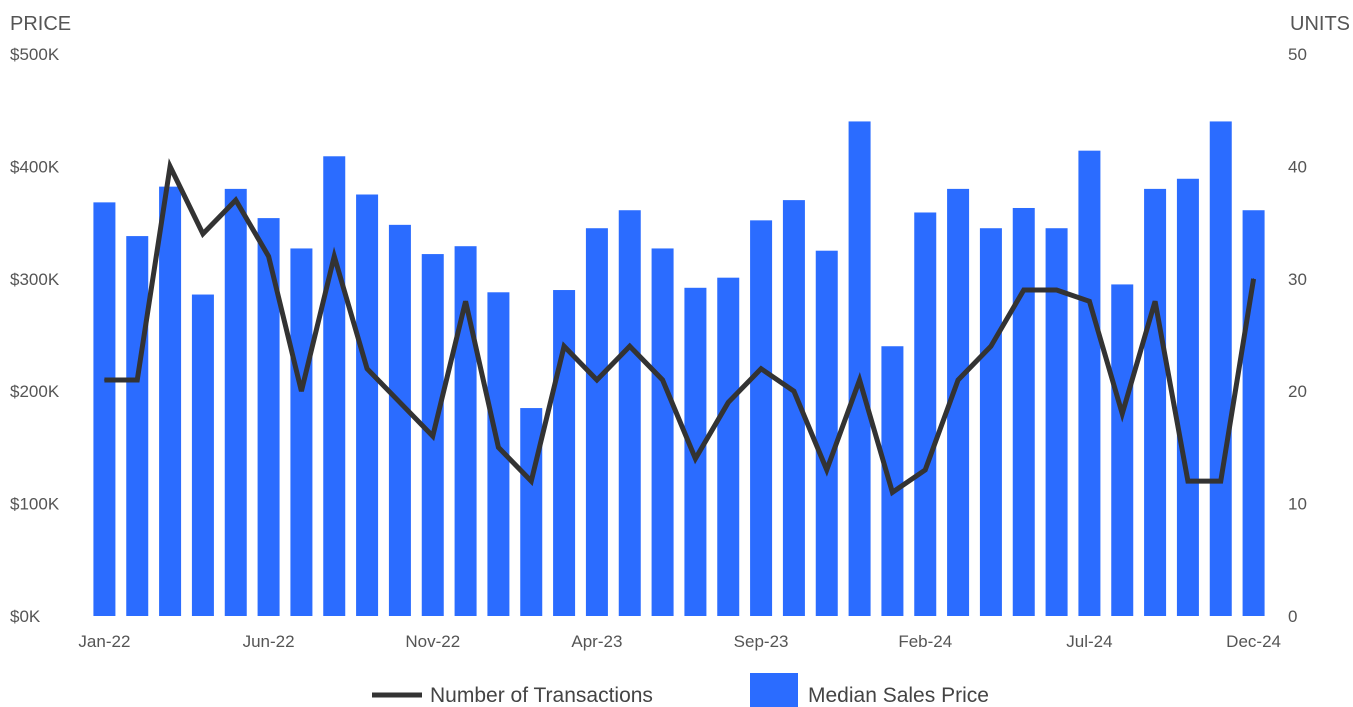 This screenshot has height=707, width=1353. What do you see at coordinates (1297, 391) in the screenshot?
I see `right-tick-label: 20` at bounding box center [1297, 391].